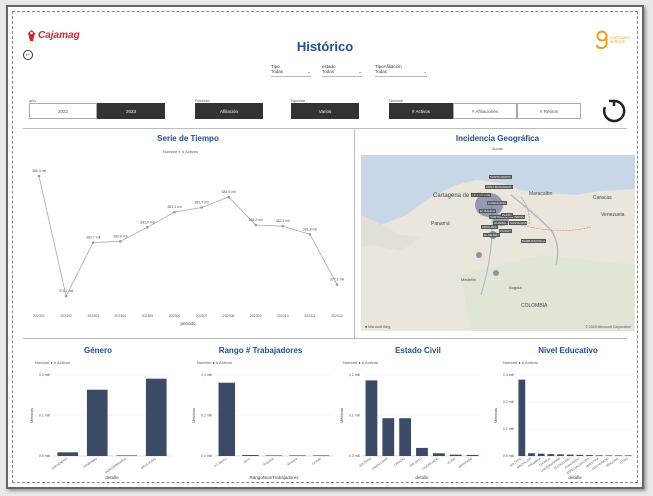  Describe the element at coordinates (497, 138) in the screenshot. I see `geo-title: Incidencia Geográfica` at that location.